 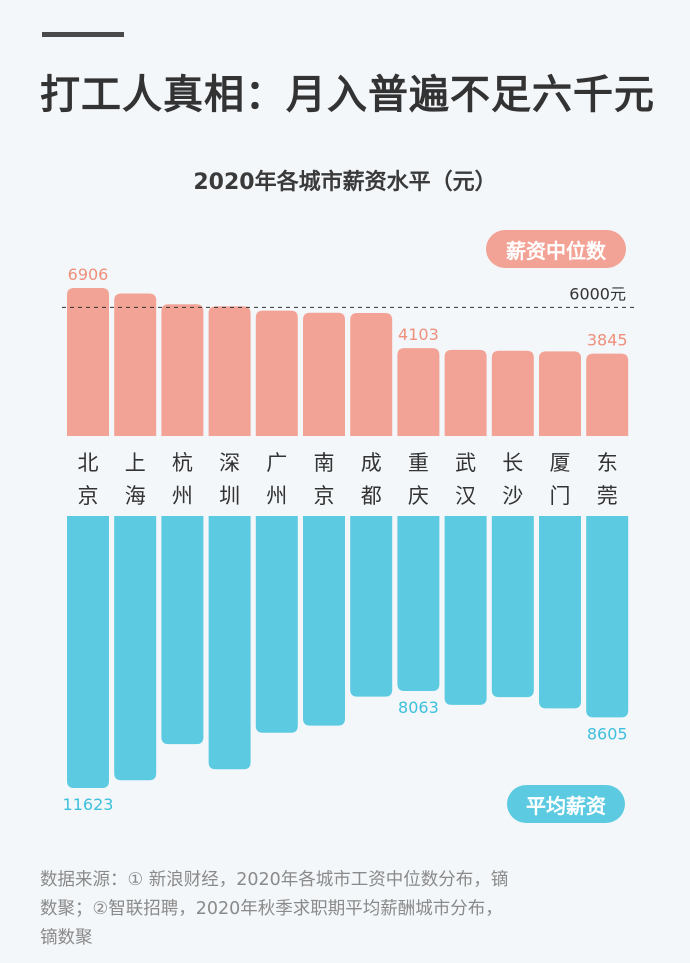 I want to click on city-label: 圳, so click(x=229, y=496).